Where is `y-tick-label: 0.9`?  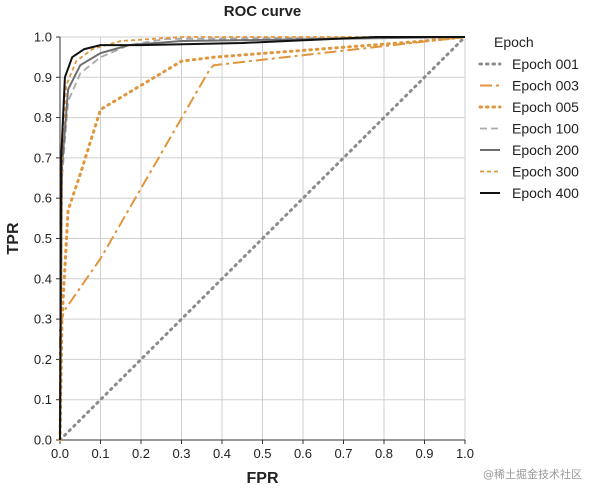
y-tick-label: 0.9 is located at coordinates (43, 77).